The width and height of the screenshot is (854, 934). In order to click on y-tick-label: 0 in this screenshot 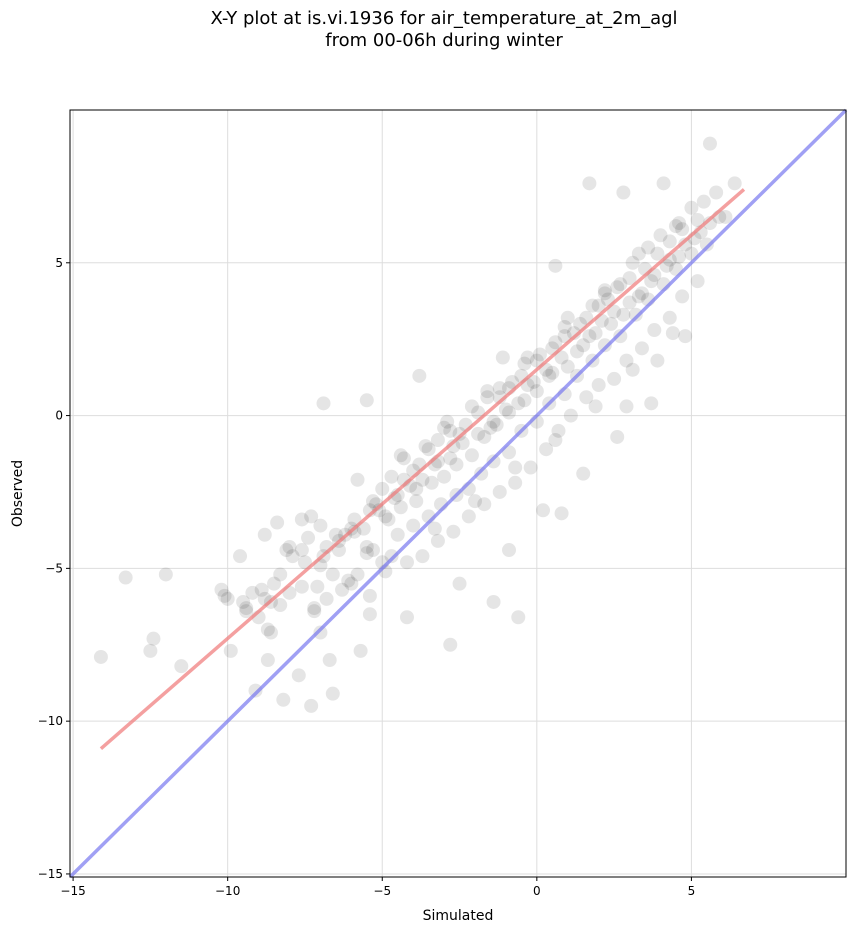, I will do `click(59, 416)`.